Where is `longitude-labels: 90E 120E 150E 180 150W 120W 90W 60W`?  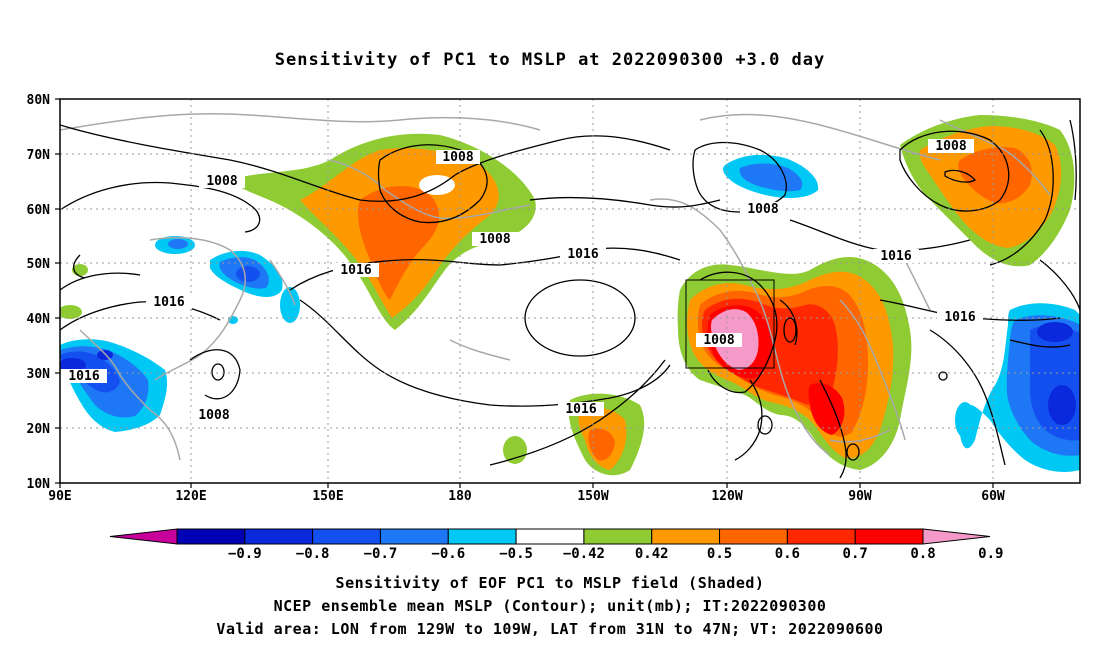 longitude-labels: 90E 120E 150E 180 150W 120W 90W 60W is located at coordinates (526, 496).